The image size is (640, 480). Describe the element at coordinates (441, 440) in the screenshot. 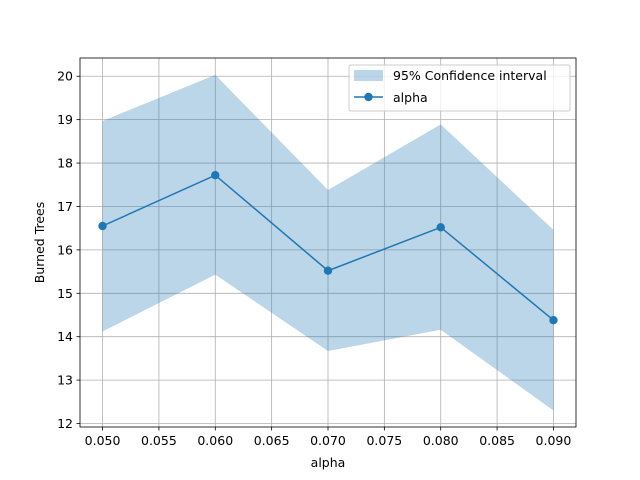

I see `x-tick-label-6: 0.080` at that location.